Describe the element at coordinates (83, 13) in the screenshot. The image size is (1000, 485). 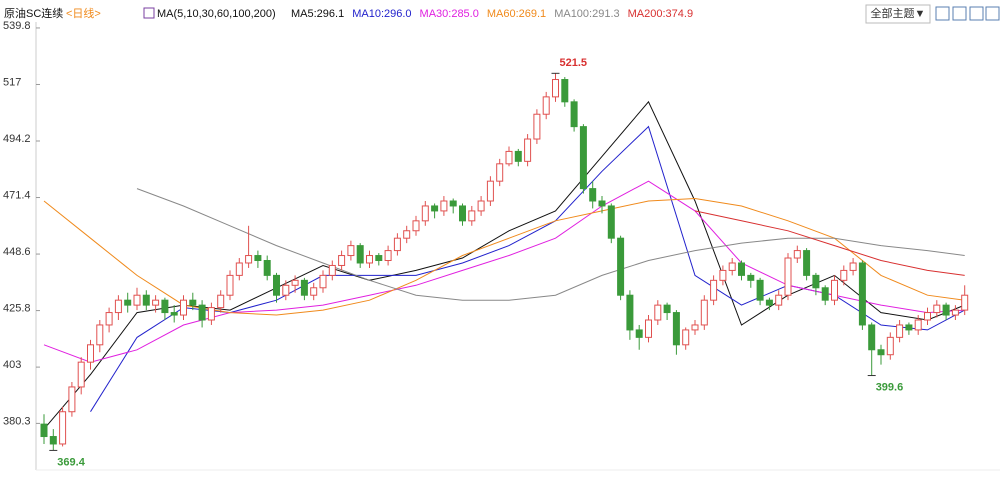
I see `period: <日线>` at that location.